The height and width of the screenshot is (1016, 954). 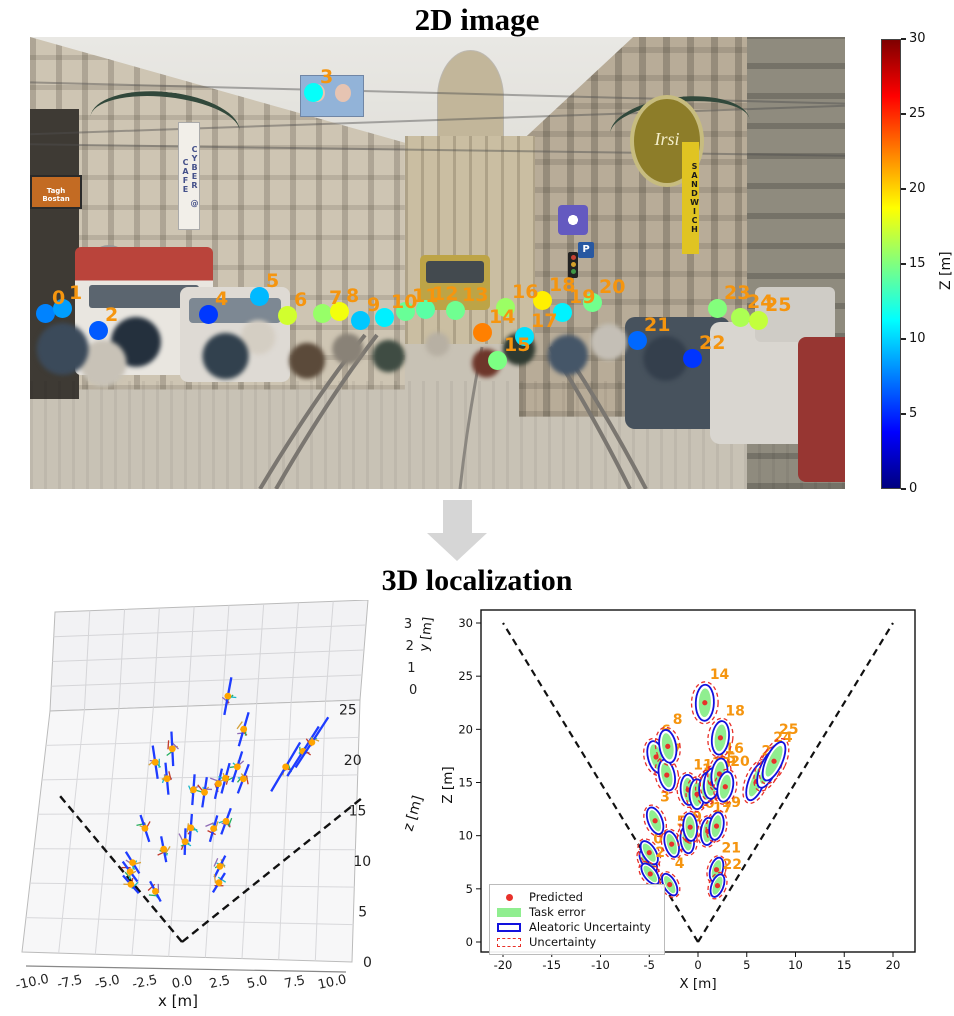 I want to click on x-tick-label: -7.5, so click(x=70, y=983).